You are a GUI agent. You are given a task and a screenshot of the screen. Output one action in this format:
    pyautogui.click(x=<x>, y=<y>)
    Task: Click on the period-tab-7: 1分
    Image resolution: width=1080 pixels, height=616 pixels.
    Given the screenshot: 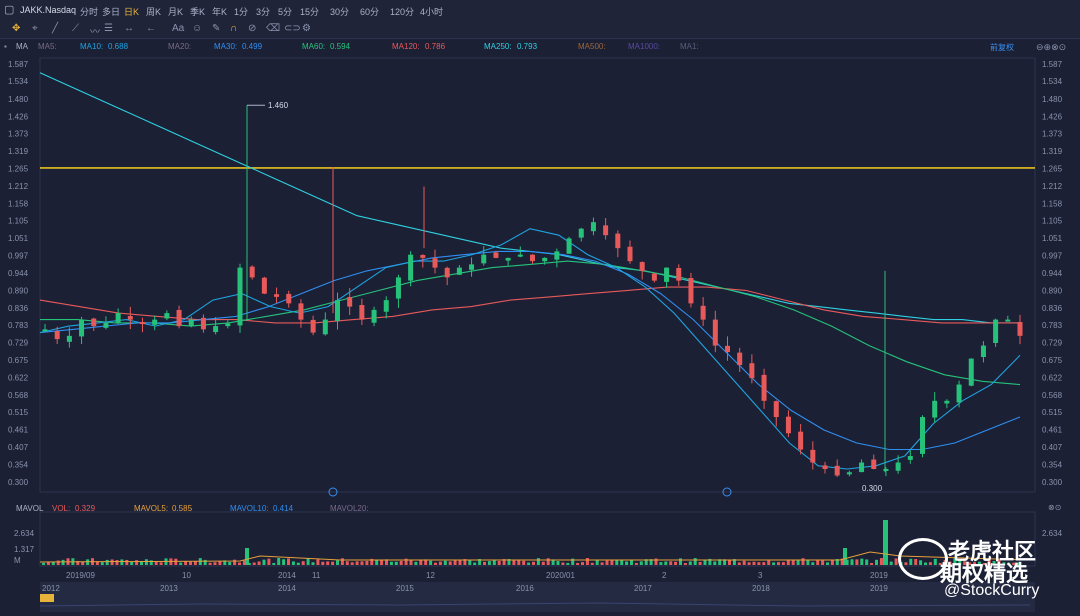 What is the action you would take?
    pyautogui.click(x=241, y=12)
    